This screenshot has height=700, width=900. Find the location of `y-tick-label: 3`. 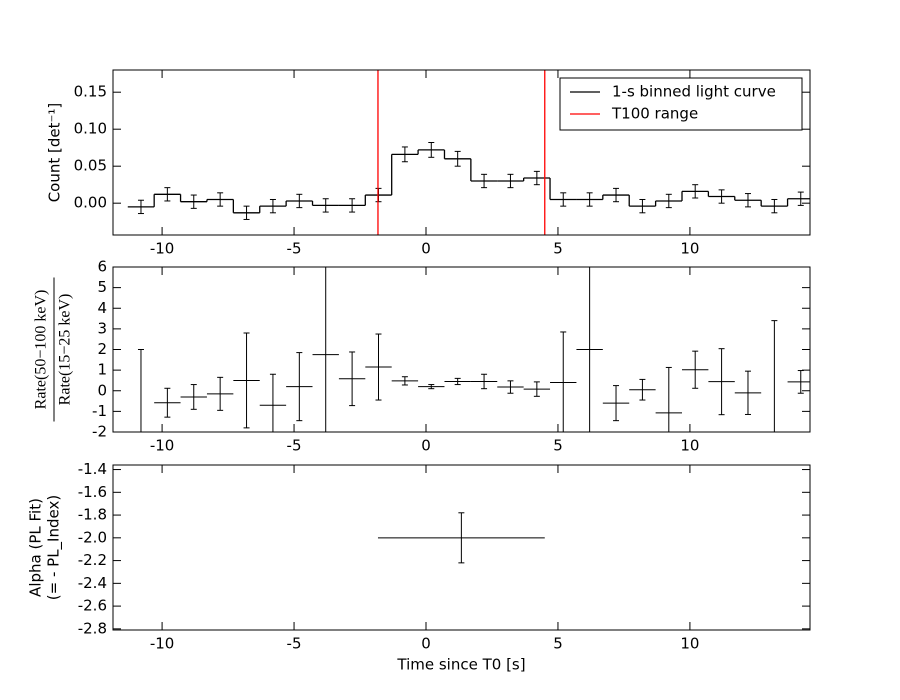

y-tick-label: 3 is located at coordinates (102, 328).